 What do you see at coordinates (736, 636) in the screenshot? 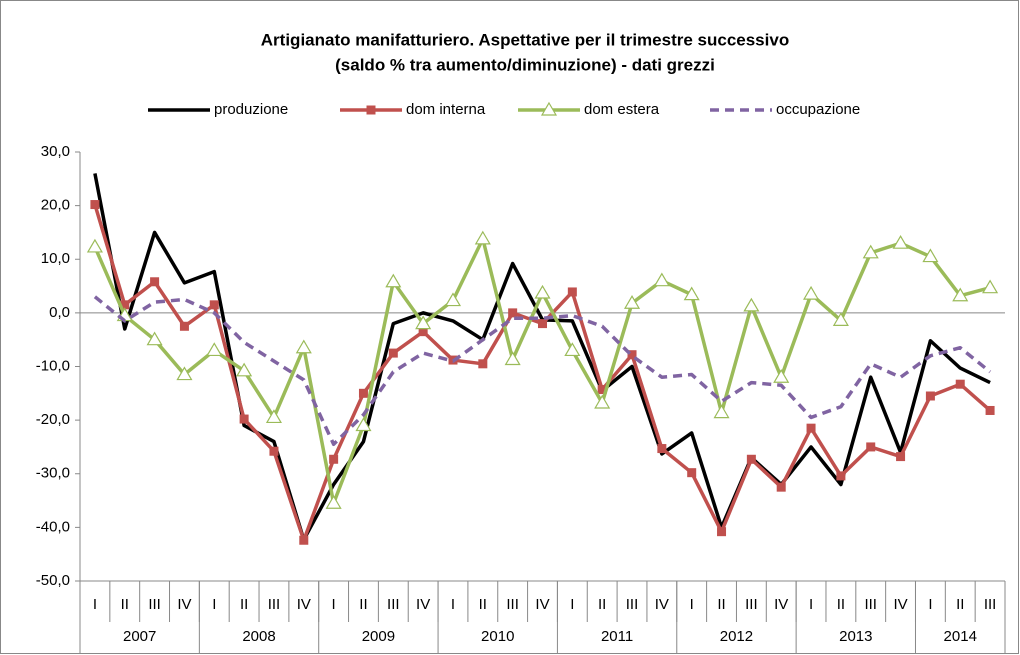
I see `year-label: 2012` at bounding box center [736, 636].